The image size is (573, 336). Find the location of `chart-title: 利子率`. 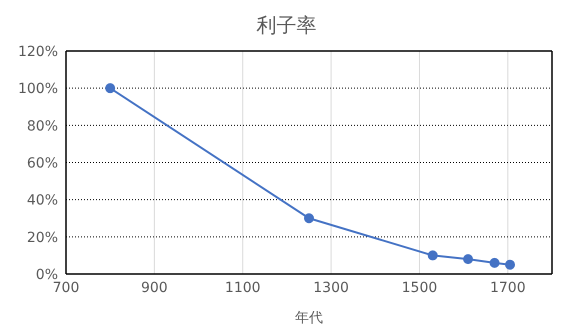

chart-title: 利子率 is located at coordinates (287, 25).